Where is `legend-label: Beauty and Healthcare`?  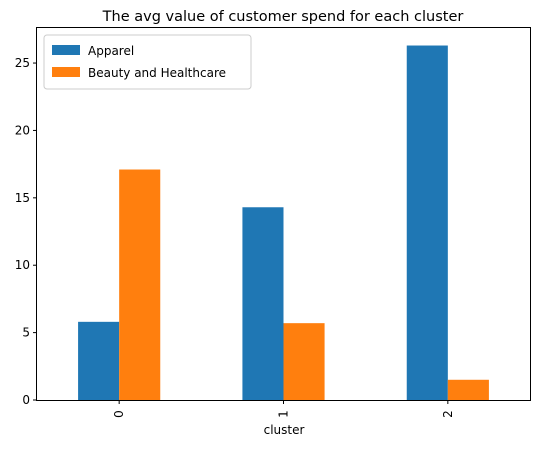 legend-label: Beauty and Healthcare is located at coordinates (157, 73).